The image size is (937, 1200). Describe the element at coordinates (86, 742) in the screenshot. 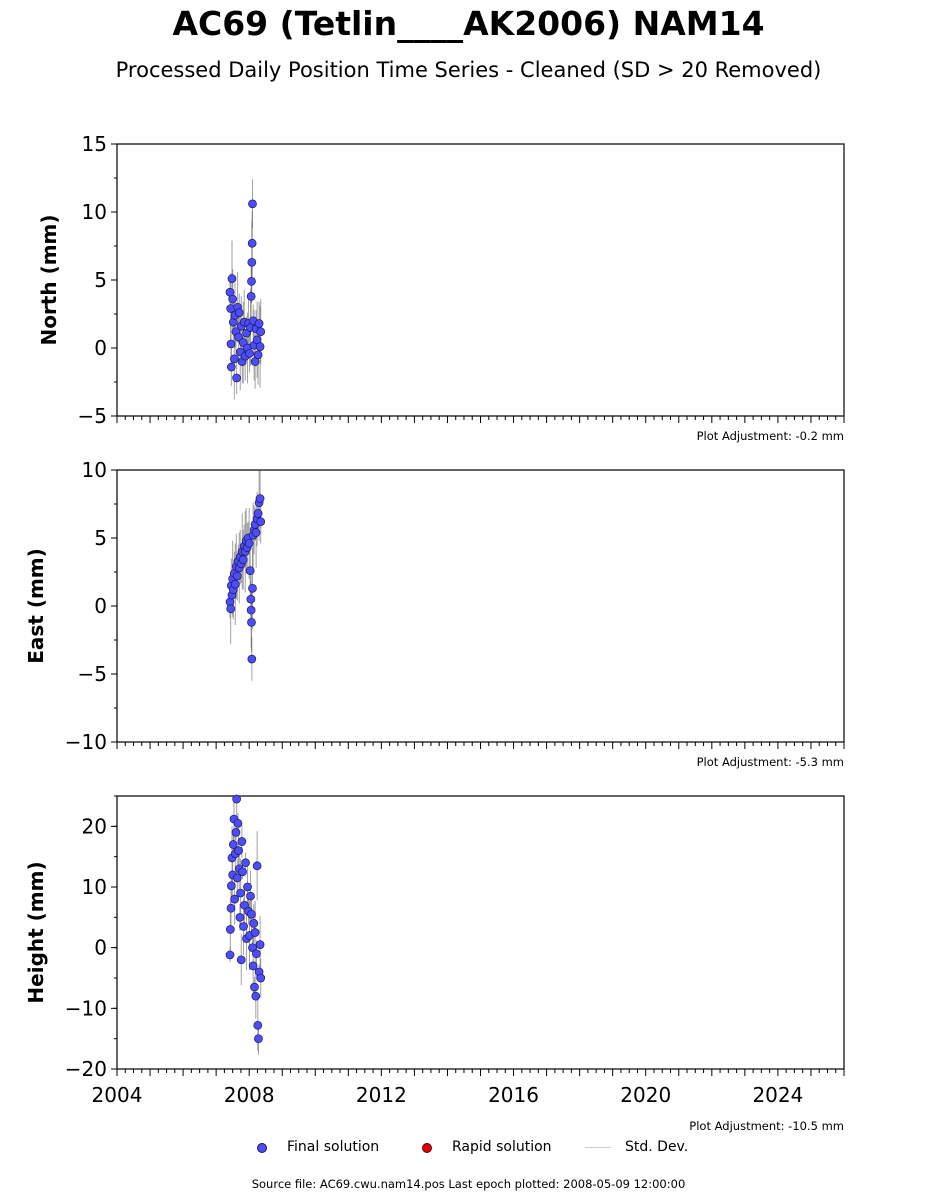

I see `east-y-tick-label: −10` at that location.